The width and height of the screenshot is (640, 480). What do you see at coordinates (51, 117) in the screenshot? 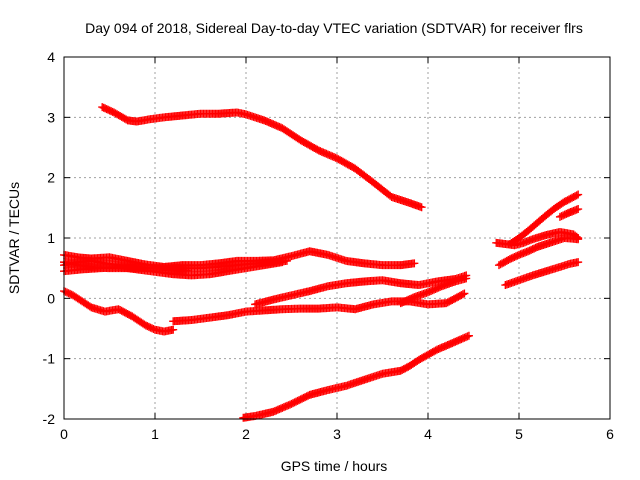
I see `y-tick-label: 3` at bounding box center [51, 117].